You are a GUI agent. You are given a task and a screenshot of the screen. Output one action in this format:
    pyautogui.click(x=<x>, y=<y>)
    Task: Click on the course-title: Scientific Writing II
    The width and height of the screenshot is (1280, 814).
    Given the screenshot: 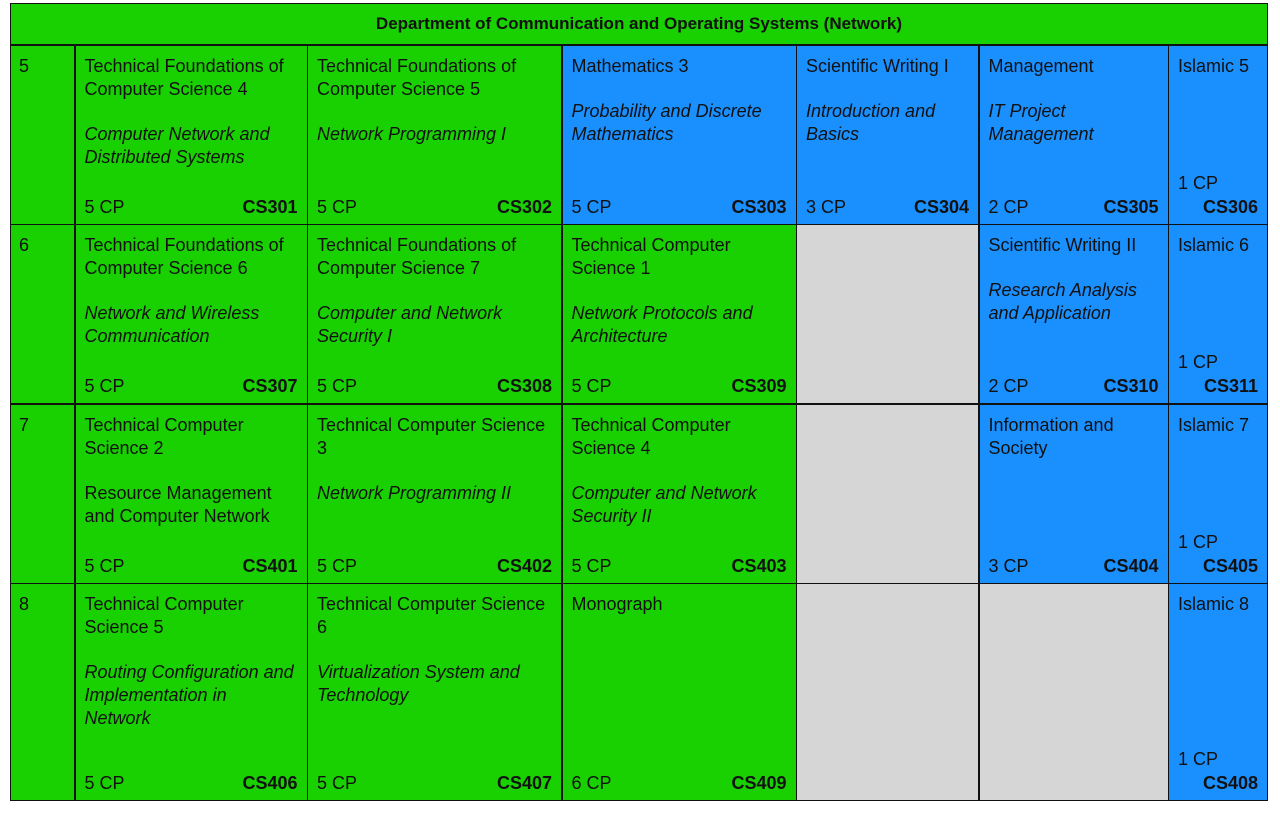 What is the action you would take?
    pyautogui.click(x=1062, y=245)
    